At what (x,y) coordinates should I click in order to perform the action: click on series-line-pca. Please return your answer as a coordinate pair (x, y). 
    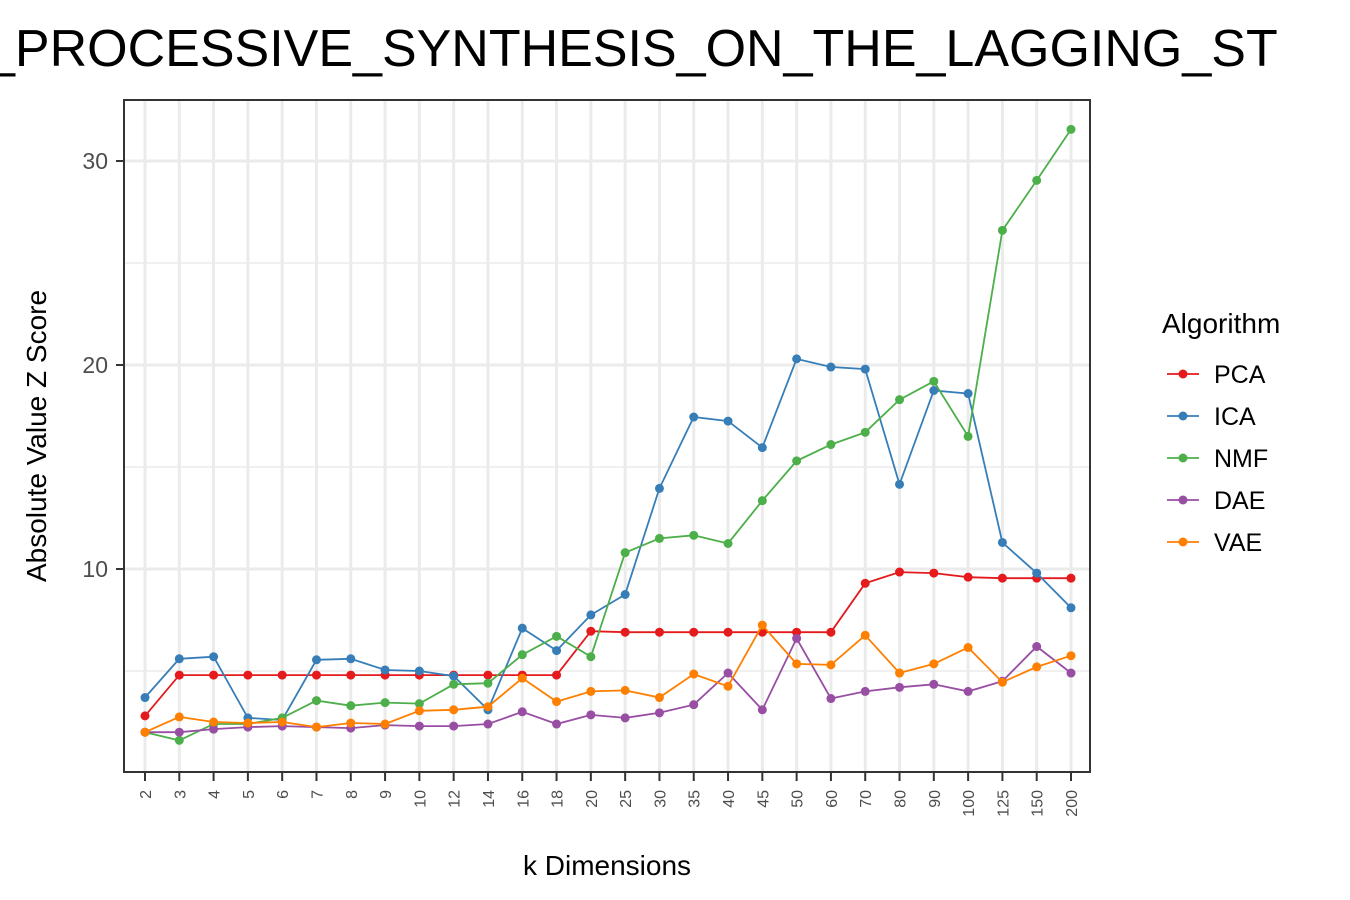
    Looking at the image, I should click on (607, 644).